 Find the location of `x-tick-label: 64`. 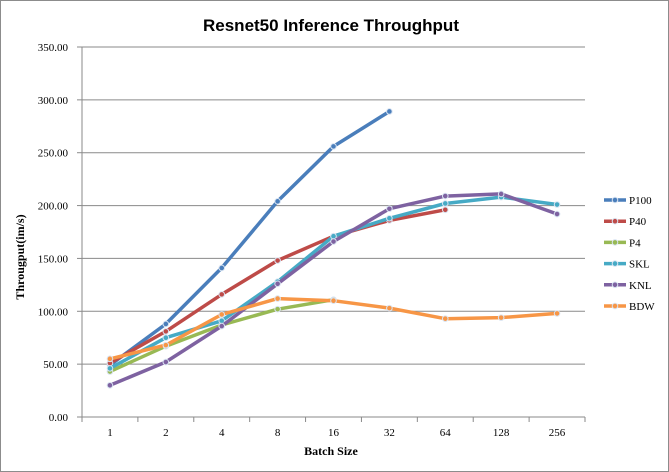

x-tick-label: 64 is located at coordinates (446, 433).